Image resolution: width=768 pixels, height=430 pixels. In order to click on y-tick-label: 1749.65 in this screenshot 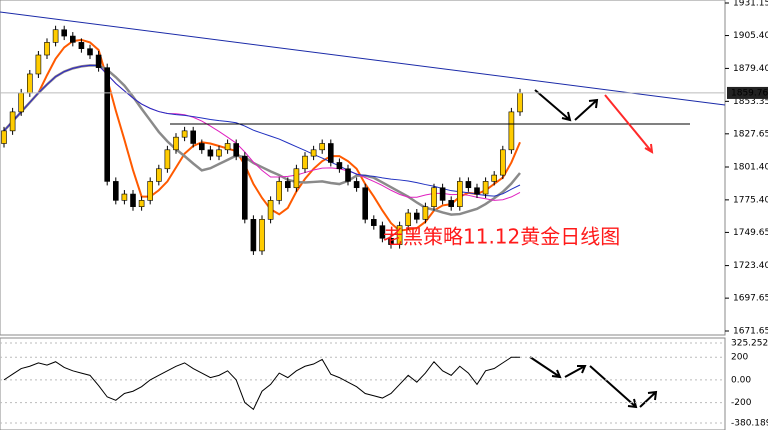, I will do `click(750, 233)`.